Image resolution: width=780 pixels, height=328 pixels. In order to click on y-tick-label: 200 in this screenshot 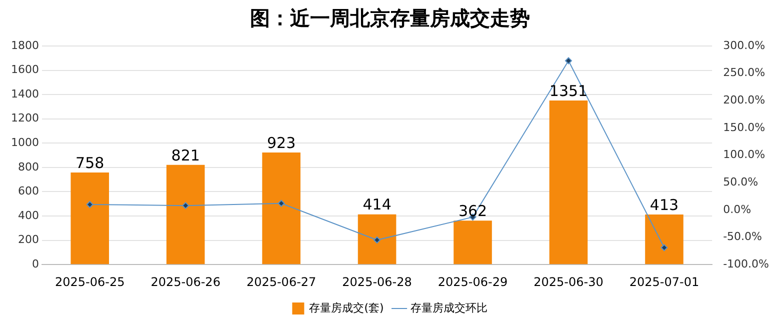, I will do `click(28, 239)`.